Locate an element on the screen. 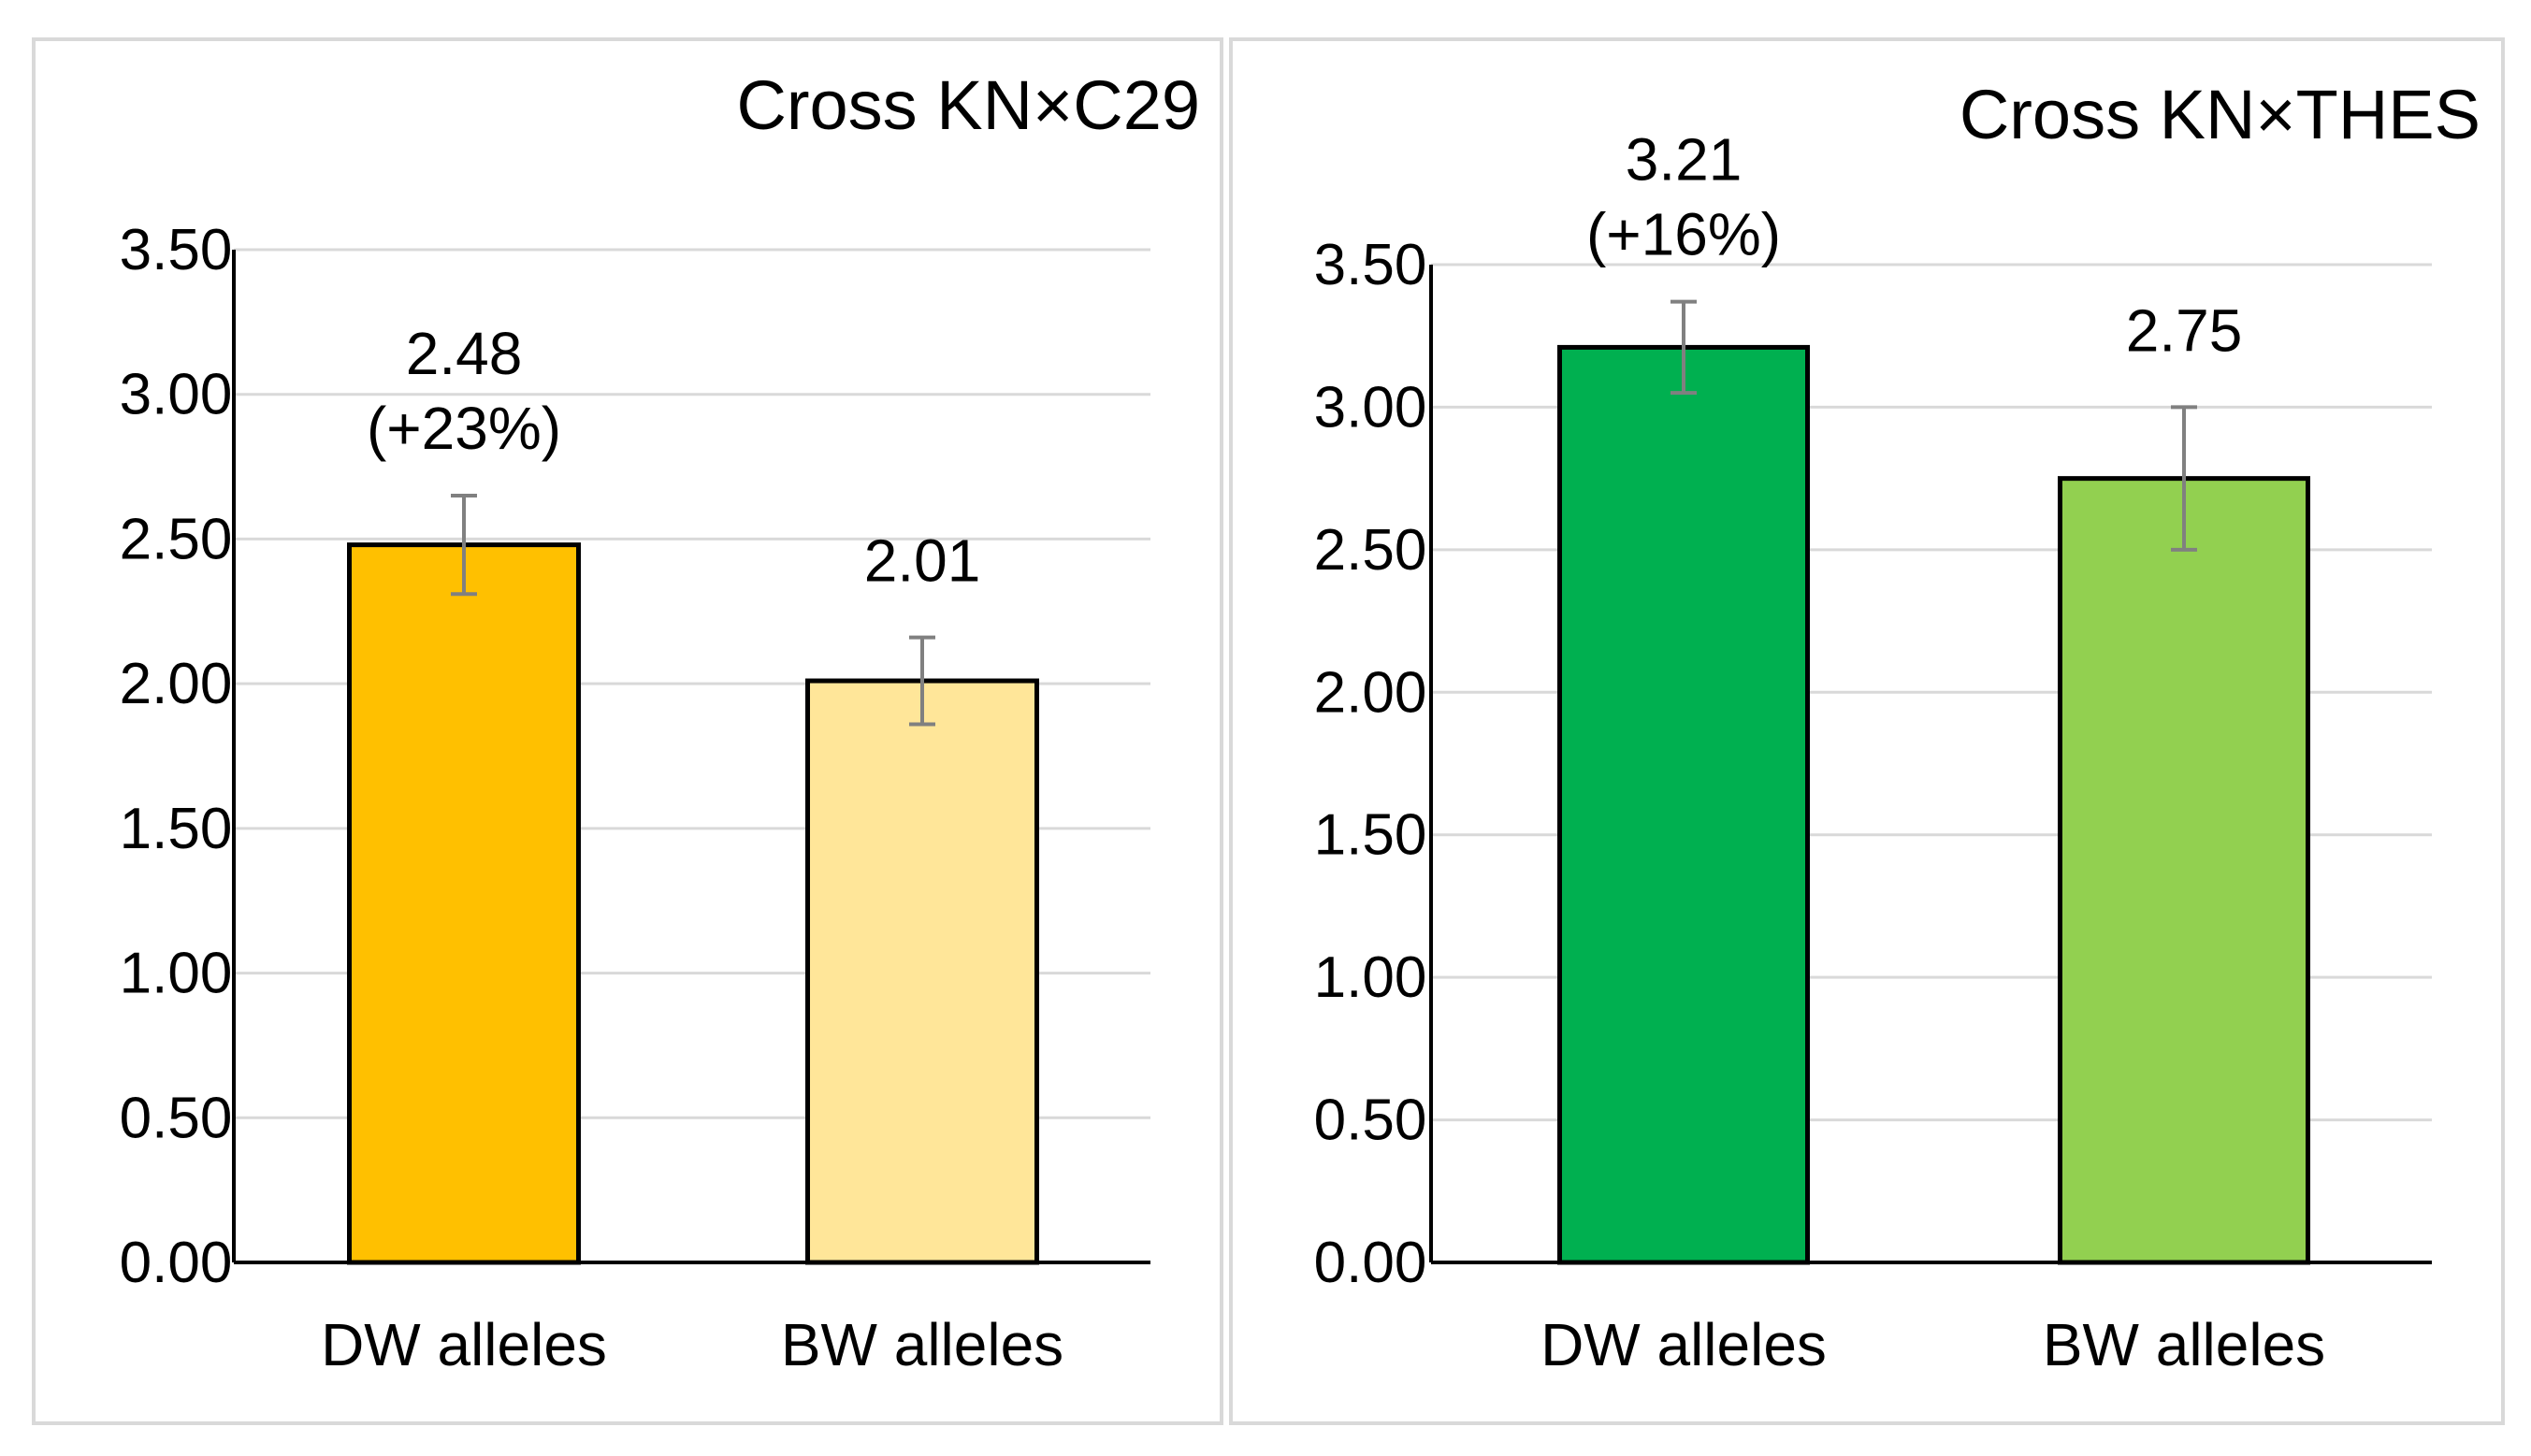 The image size is (2531, 1456). data-label: 2.75 is located at coordinates (2184, 330).